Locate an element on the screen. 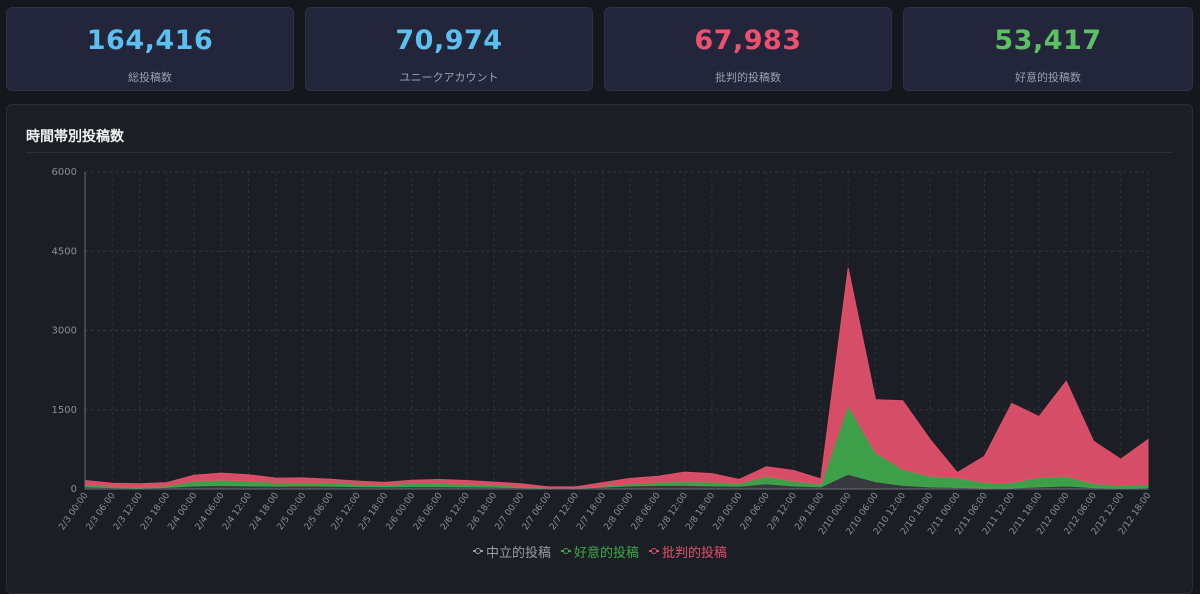 Image resolution: width=1200 pixels, height=594 pixels. y-tick-label: 0 is located at coordinates (74, 489).